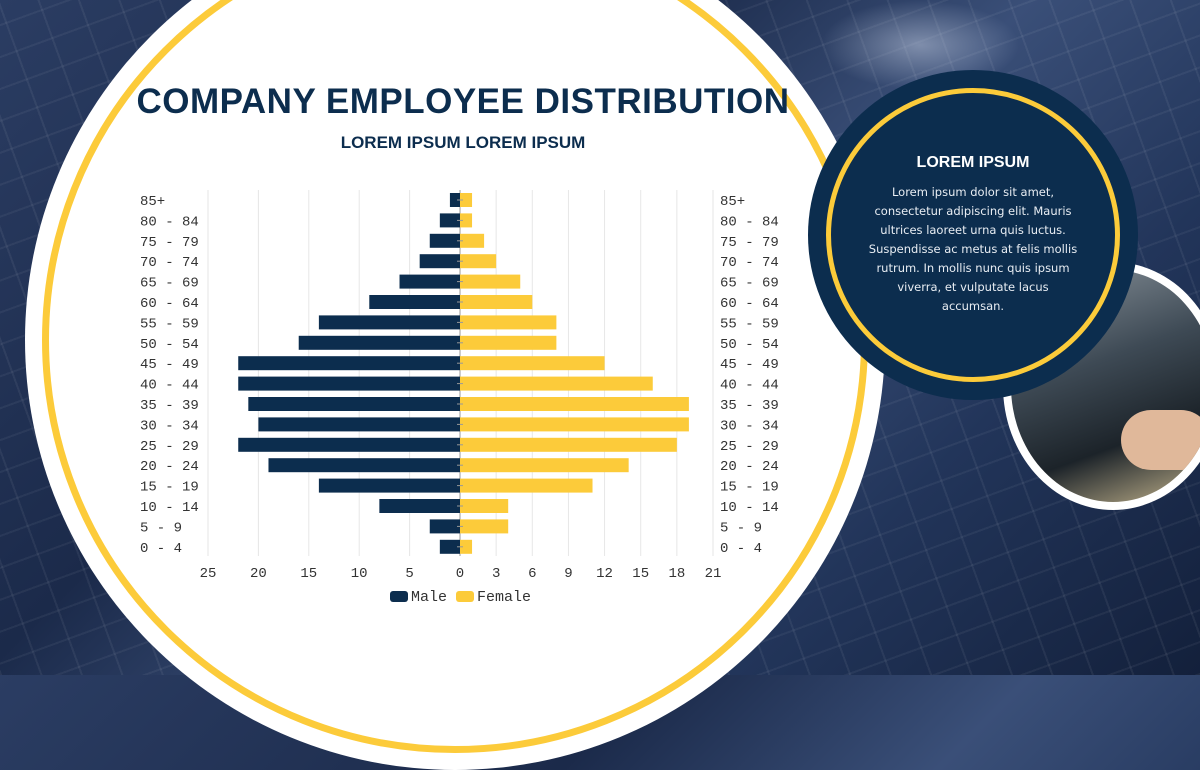 The width and height of the screenshot is (1200, 770). I want to click on category-label-right: 85+, so click(732, 202).